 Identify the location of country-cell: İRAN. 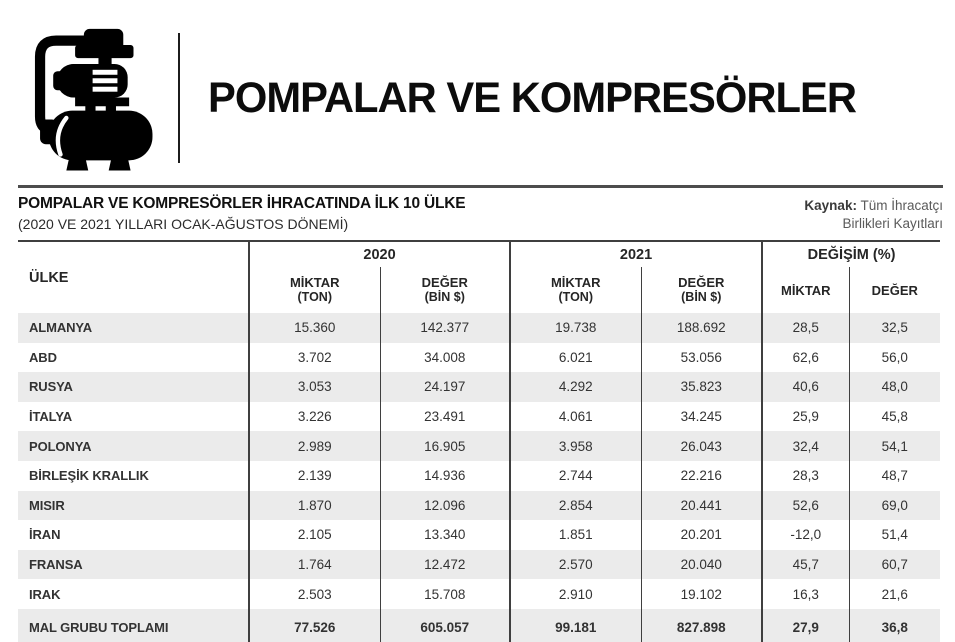
(134, 535).